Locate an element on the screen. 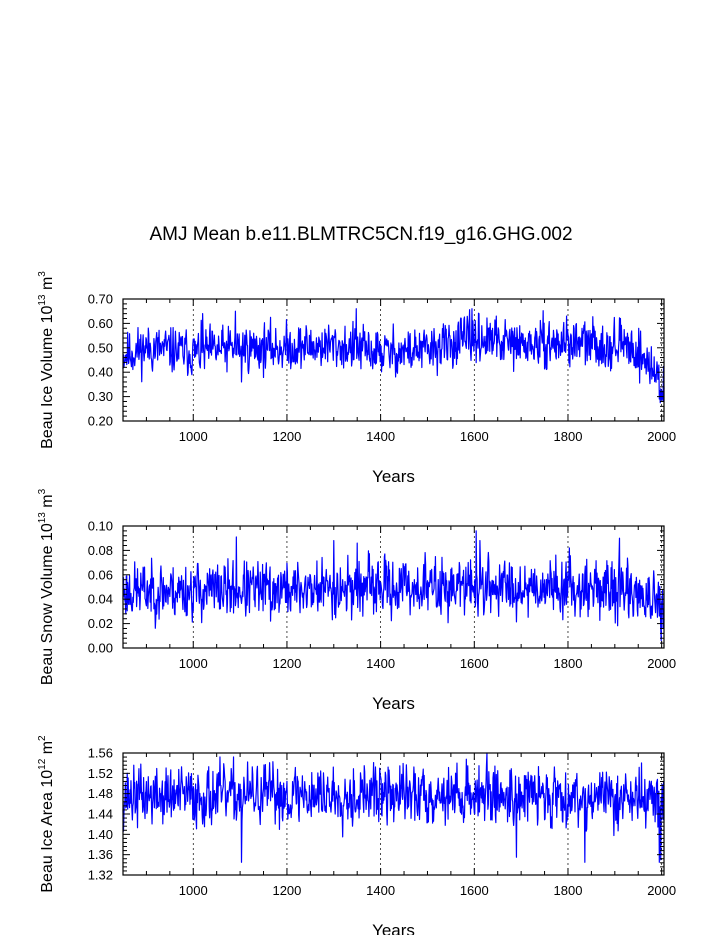  y-tick-label: 0.04 is located at coordinates (100, 599).